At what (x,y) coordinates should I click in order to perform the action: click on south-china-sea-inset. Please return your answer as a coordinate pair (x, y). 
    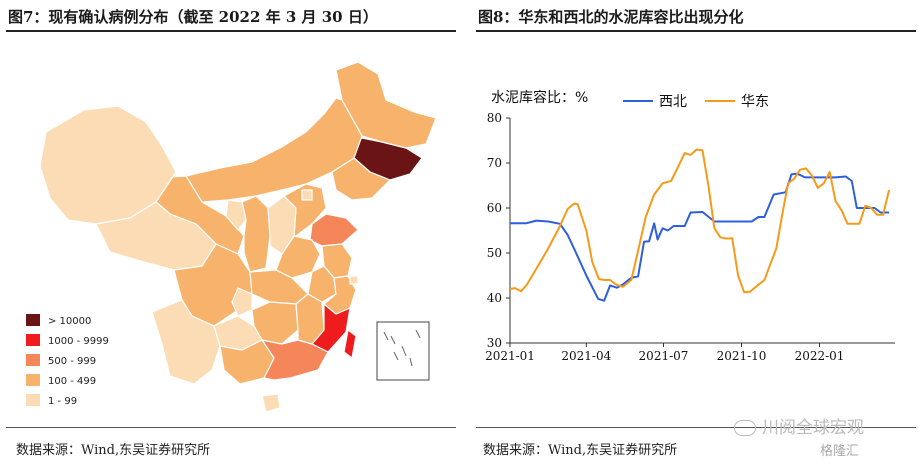
    Looking at the image, I should click on (403, 351).